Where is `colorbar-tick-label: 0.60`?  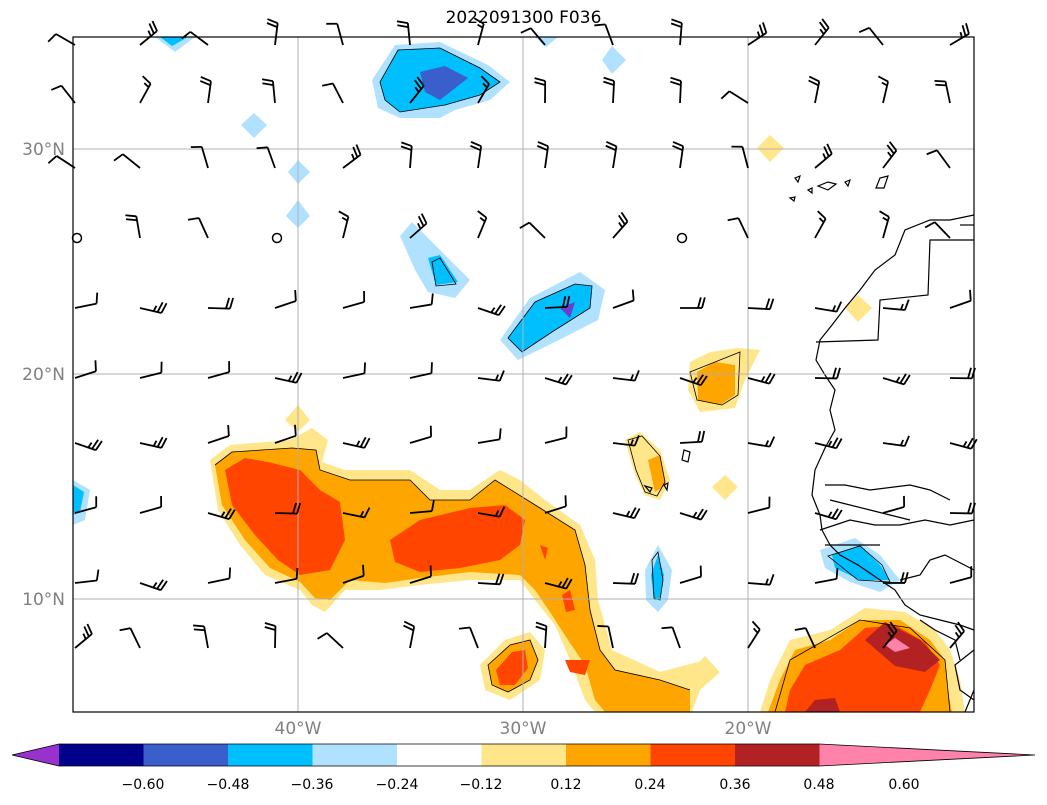
colorbar-tick-label: 0.60 is located at coordinates (903, 785).